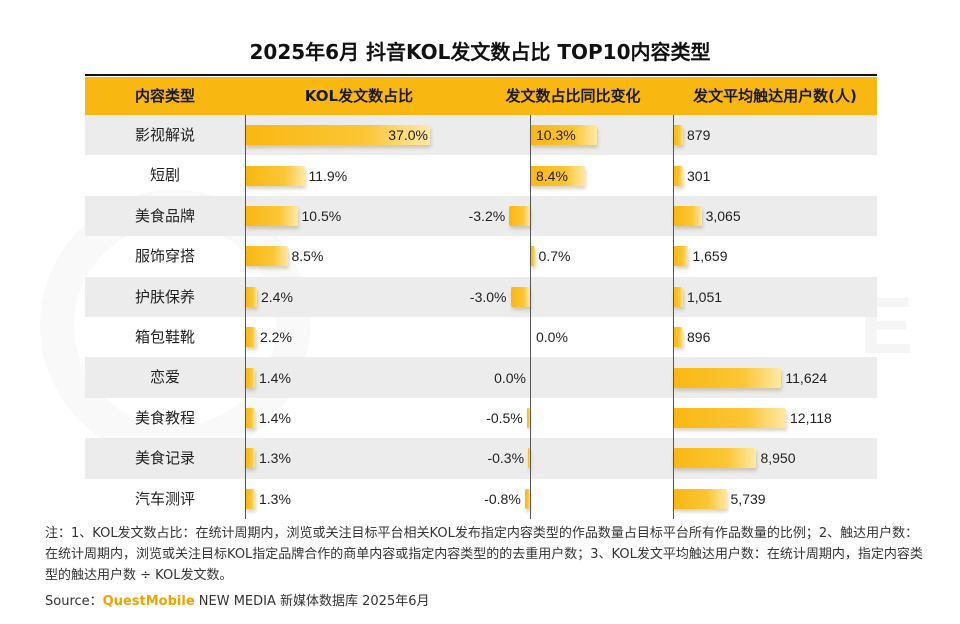  What do you see at coordinates (806, 377) in the screenshot?
I see `reach-value-label: 11,624` at bounding box center [806, 377].